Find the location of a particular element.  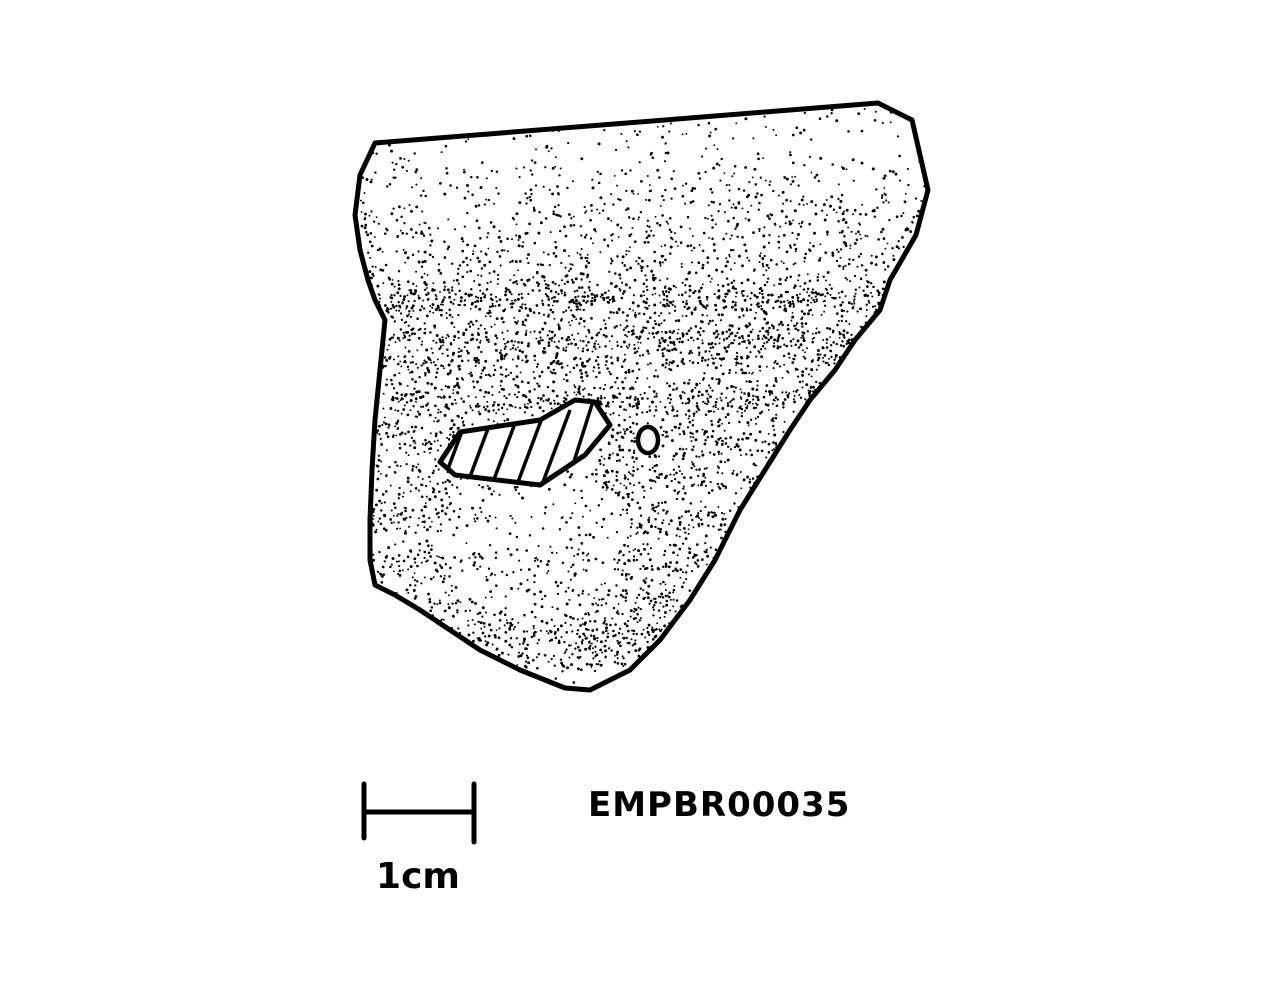

hatched-chip is located at coordinates (525, 442).